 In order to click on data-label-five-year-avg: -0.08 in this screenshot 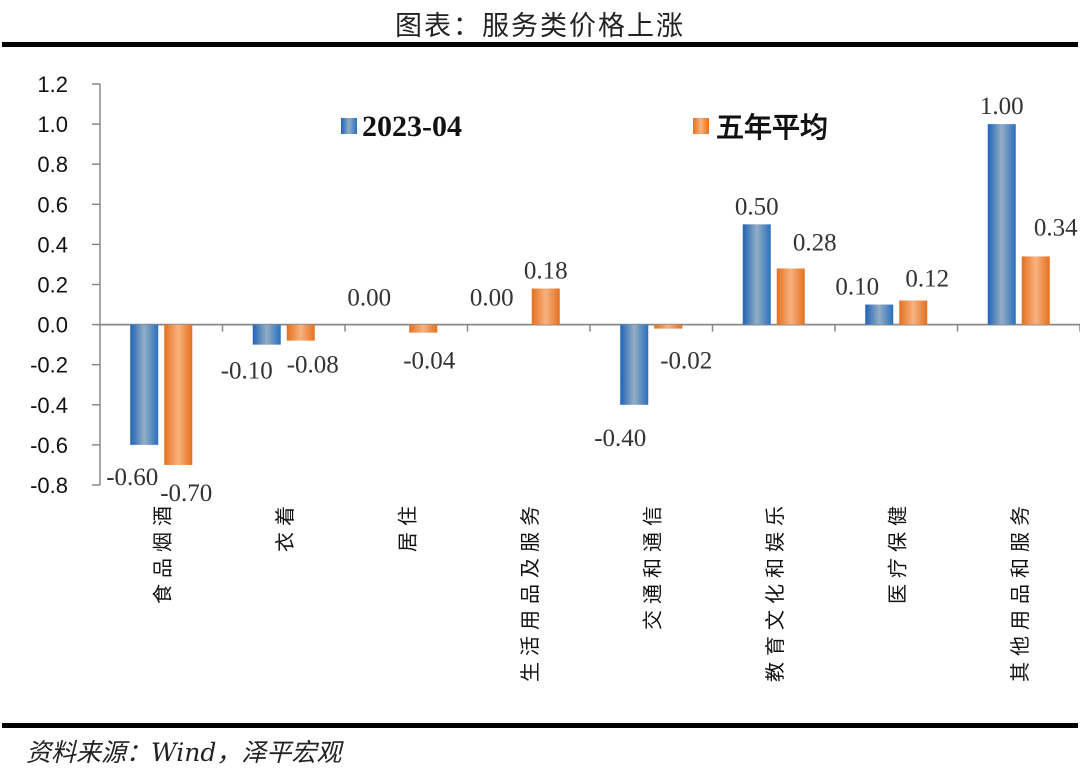, I will do `click(313, 365)`.